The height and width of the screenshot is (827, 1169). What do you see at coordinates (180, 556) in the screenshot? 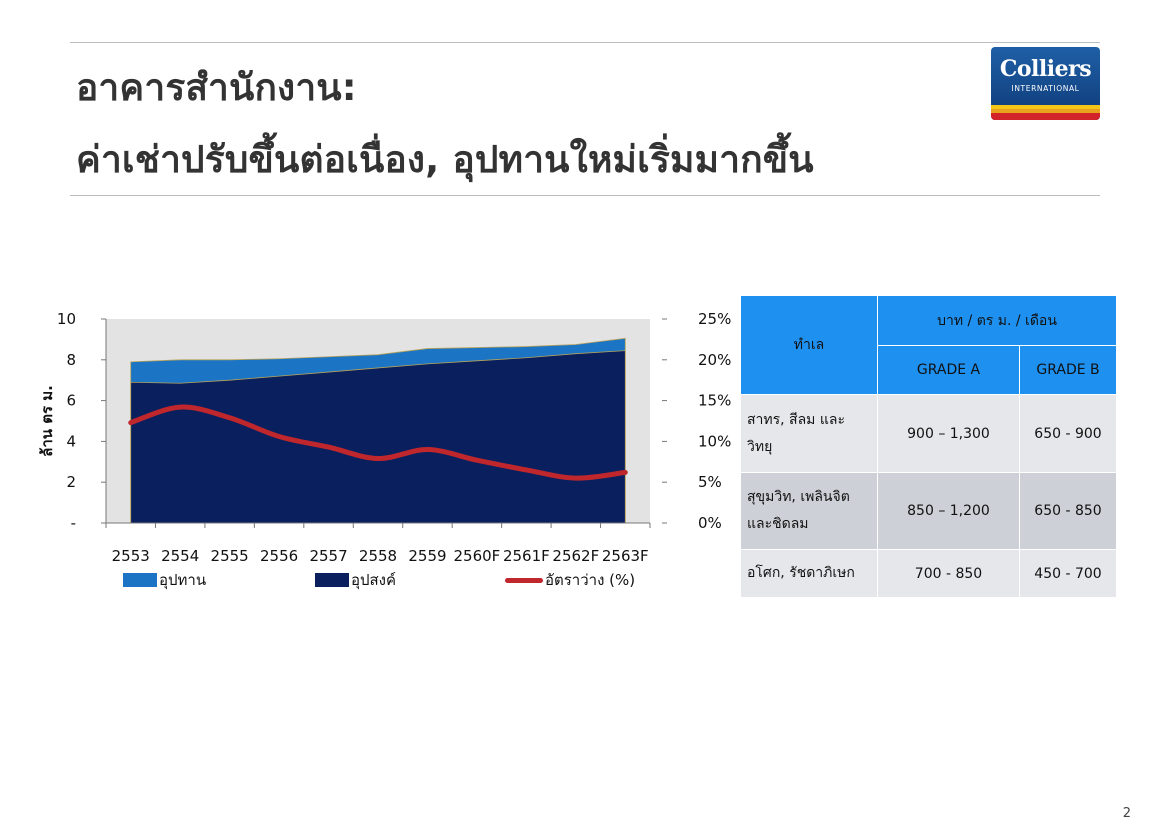
I see `x-tick-label: 2554` at bounding box center [180, 556].